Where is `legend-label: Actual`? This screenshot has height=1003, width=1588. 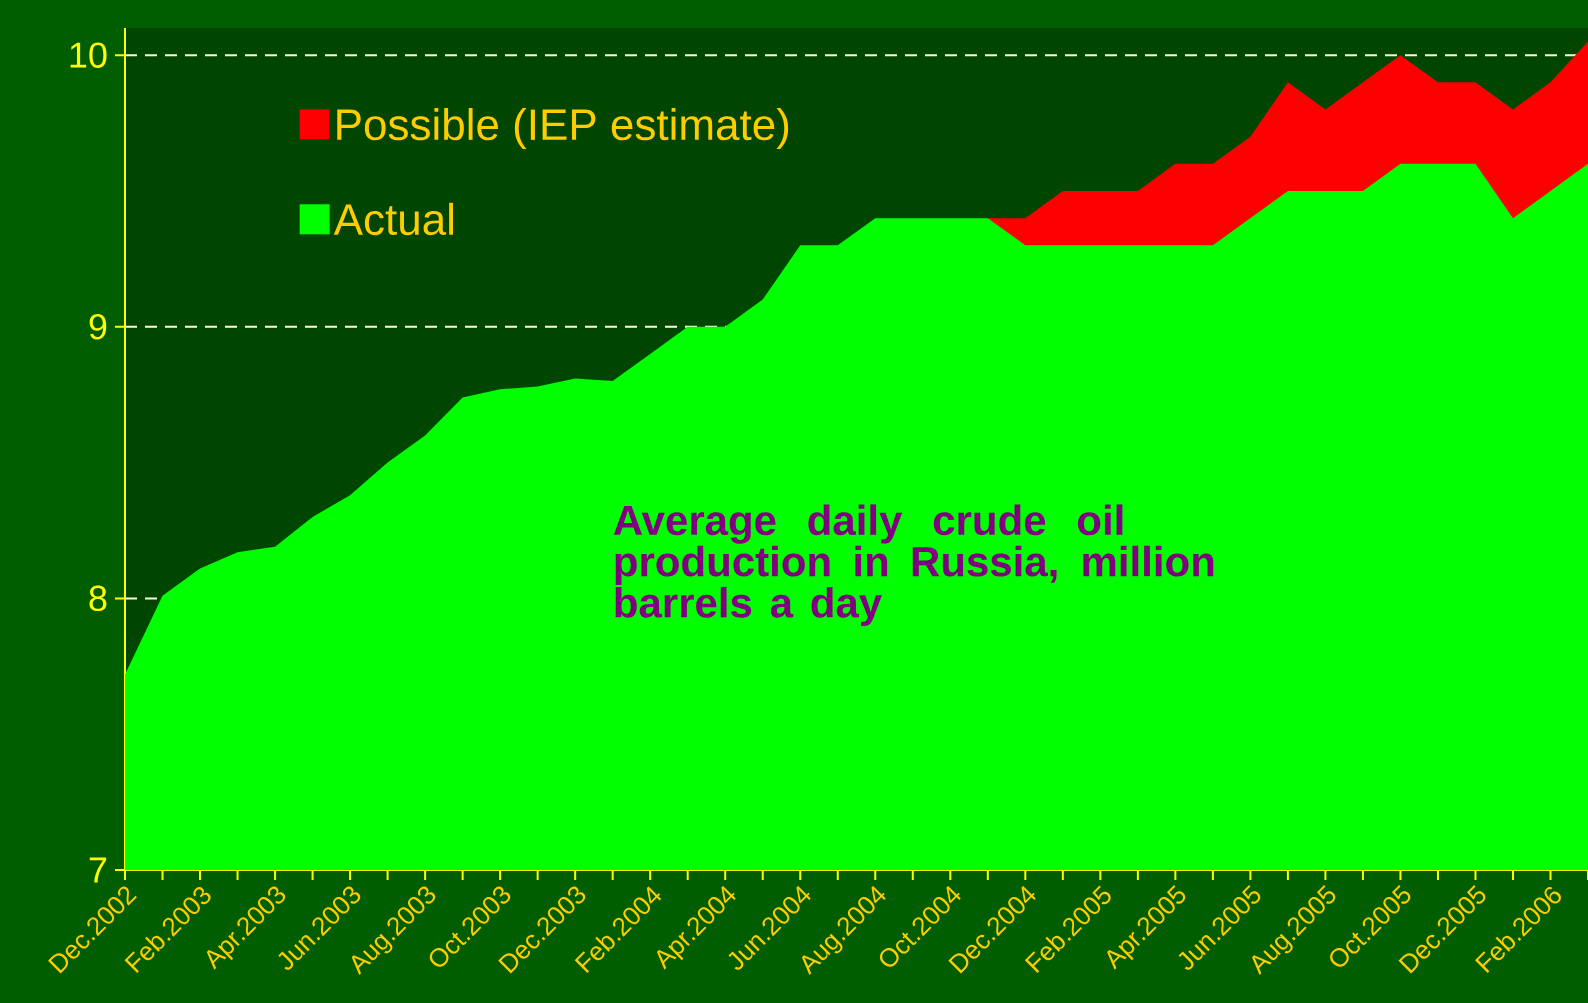 legend-label: Actual is located at coordinates (393, 219).